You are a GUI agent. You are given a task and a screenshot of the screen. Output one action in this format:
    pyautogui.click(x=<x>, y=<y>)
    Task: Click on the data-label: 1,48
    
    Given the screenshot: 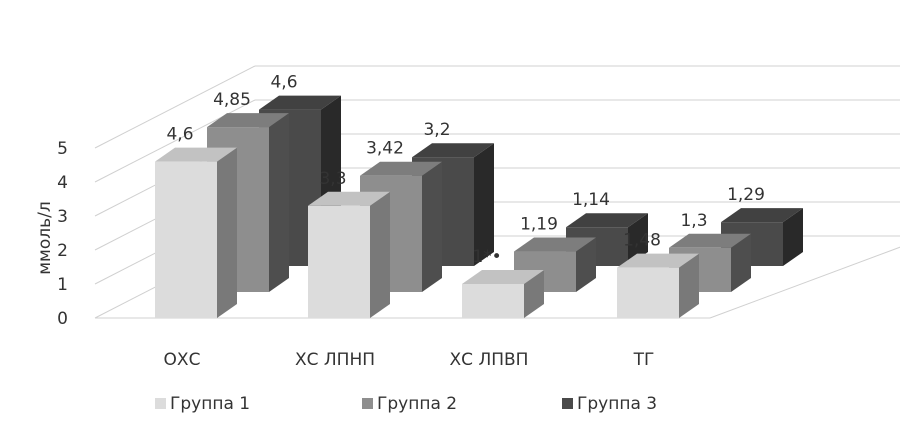 What is the action you would take?
    pyautogui.click(x=642, y=241)
    